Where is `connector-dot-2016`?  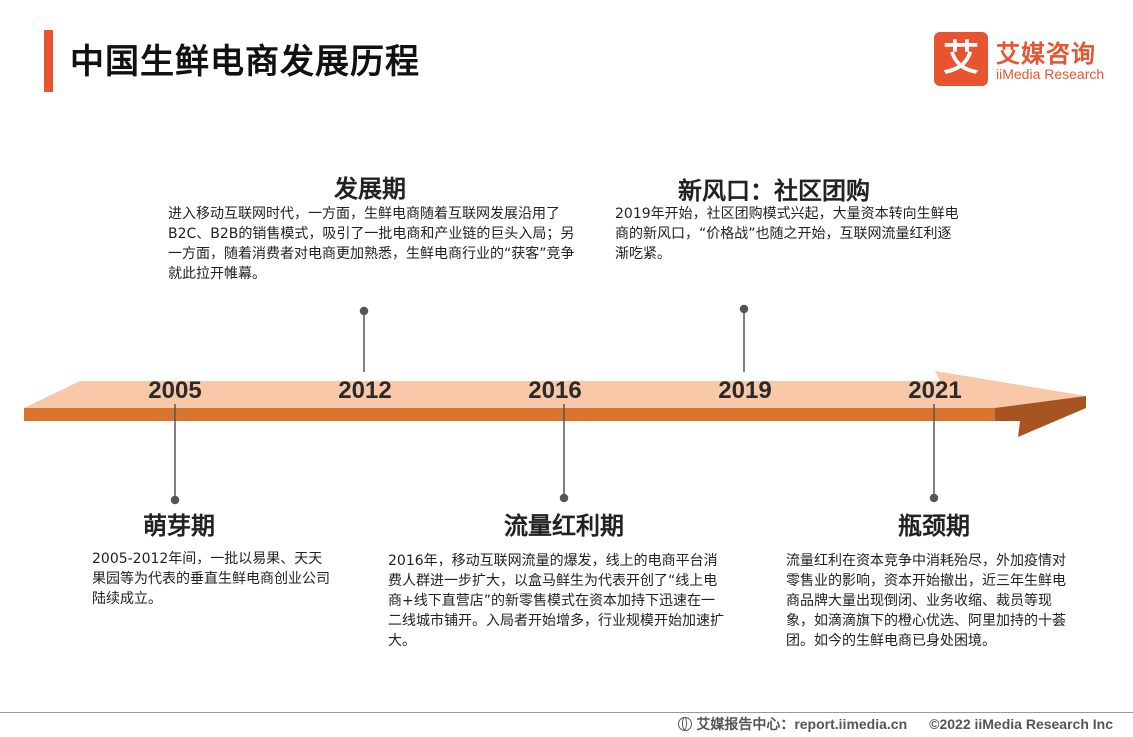 connector-dot-2016 is located at coordinates (564, 498).